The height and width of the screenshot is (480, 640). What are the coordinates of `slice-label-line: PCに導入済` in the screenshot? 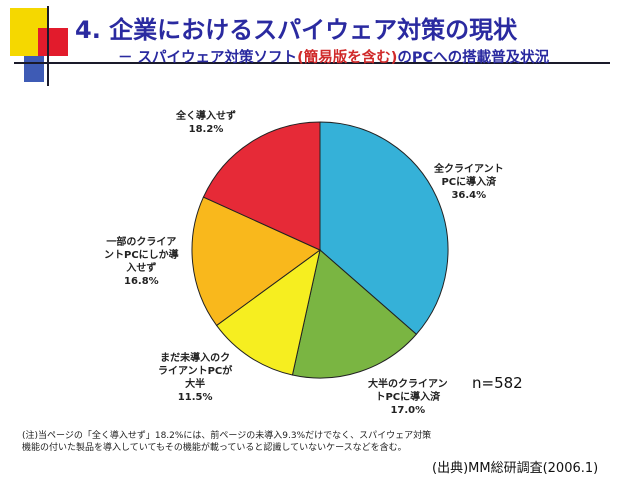 It's located at (469, 182).